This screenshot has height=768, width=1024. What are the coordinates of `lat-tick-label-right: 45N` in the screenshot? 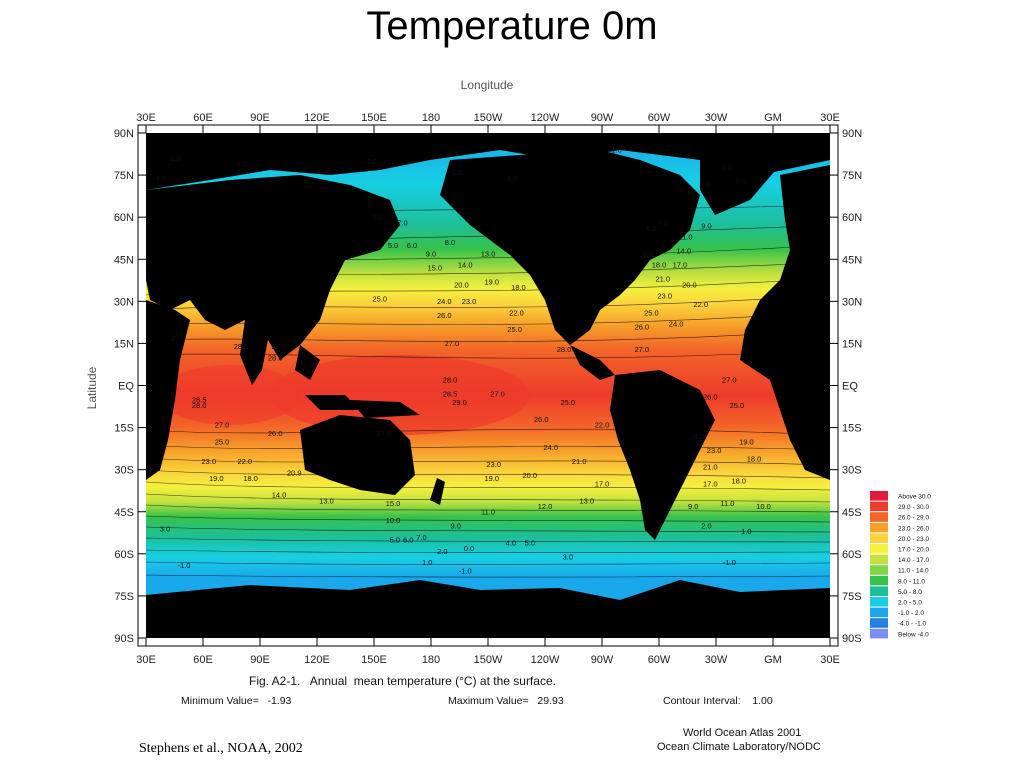 It's located at (852, 260).